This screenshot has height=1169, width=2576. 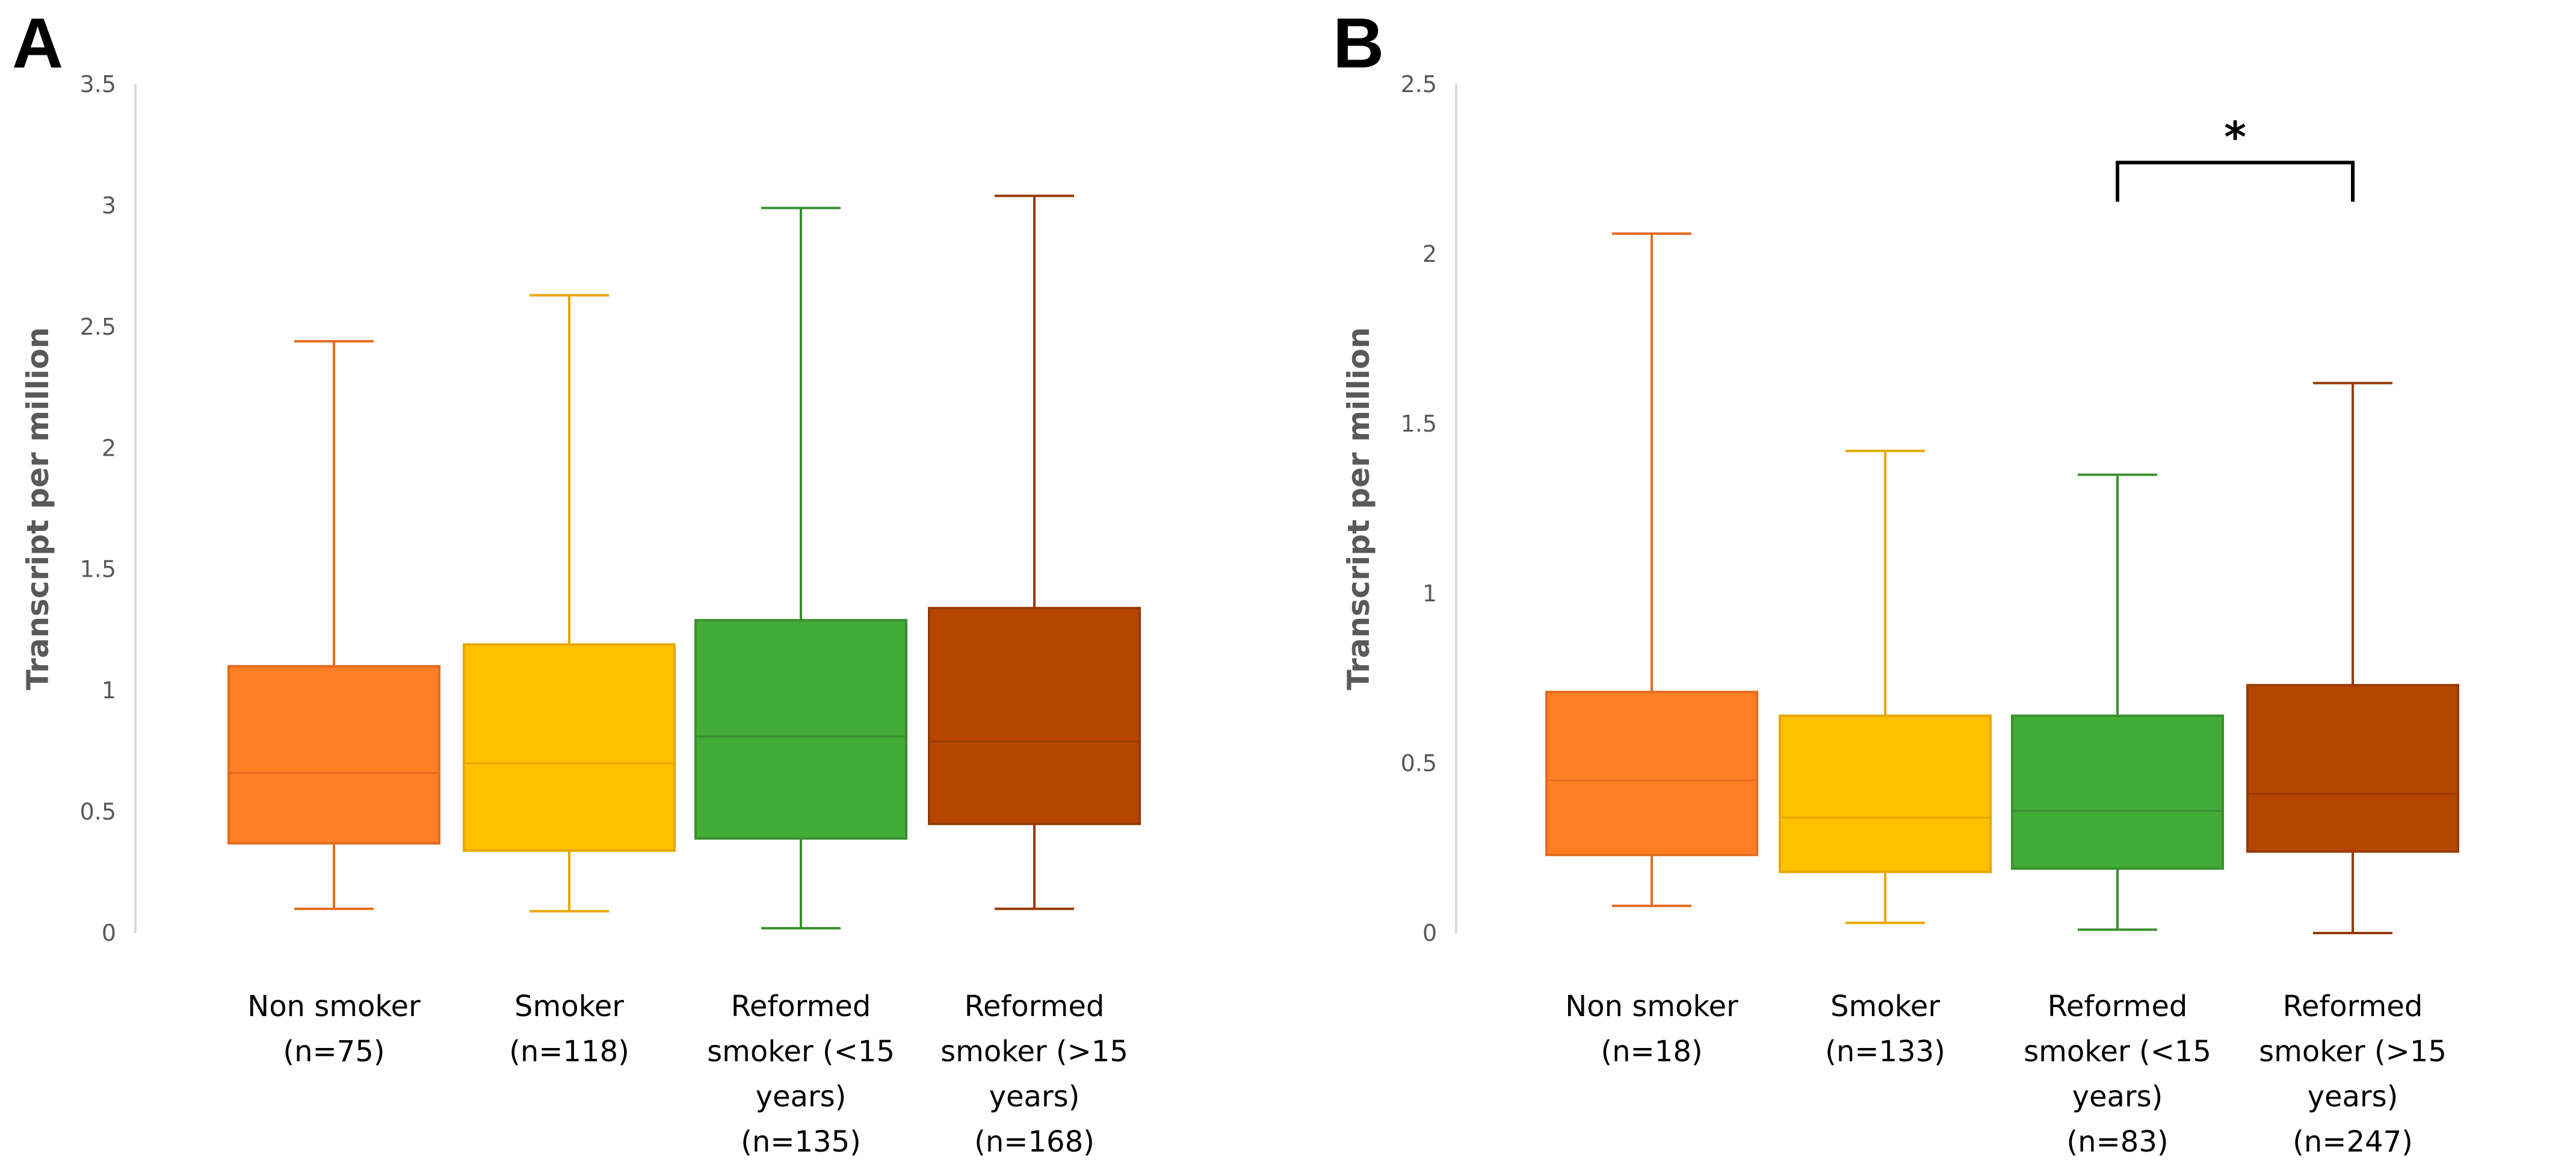 I want to click on category-label: Reformed smoker (<15 years) (n=135), so click(x=801, y=1074).